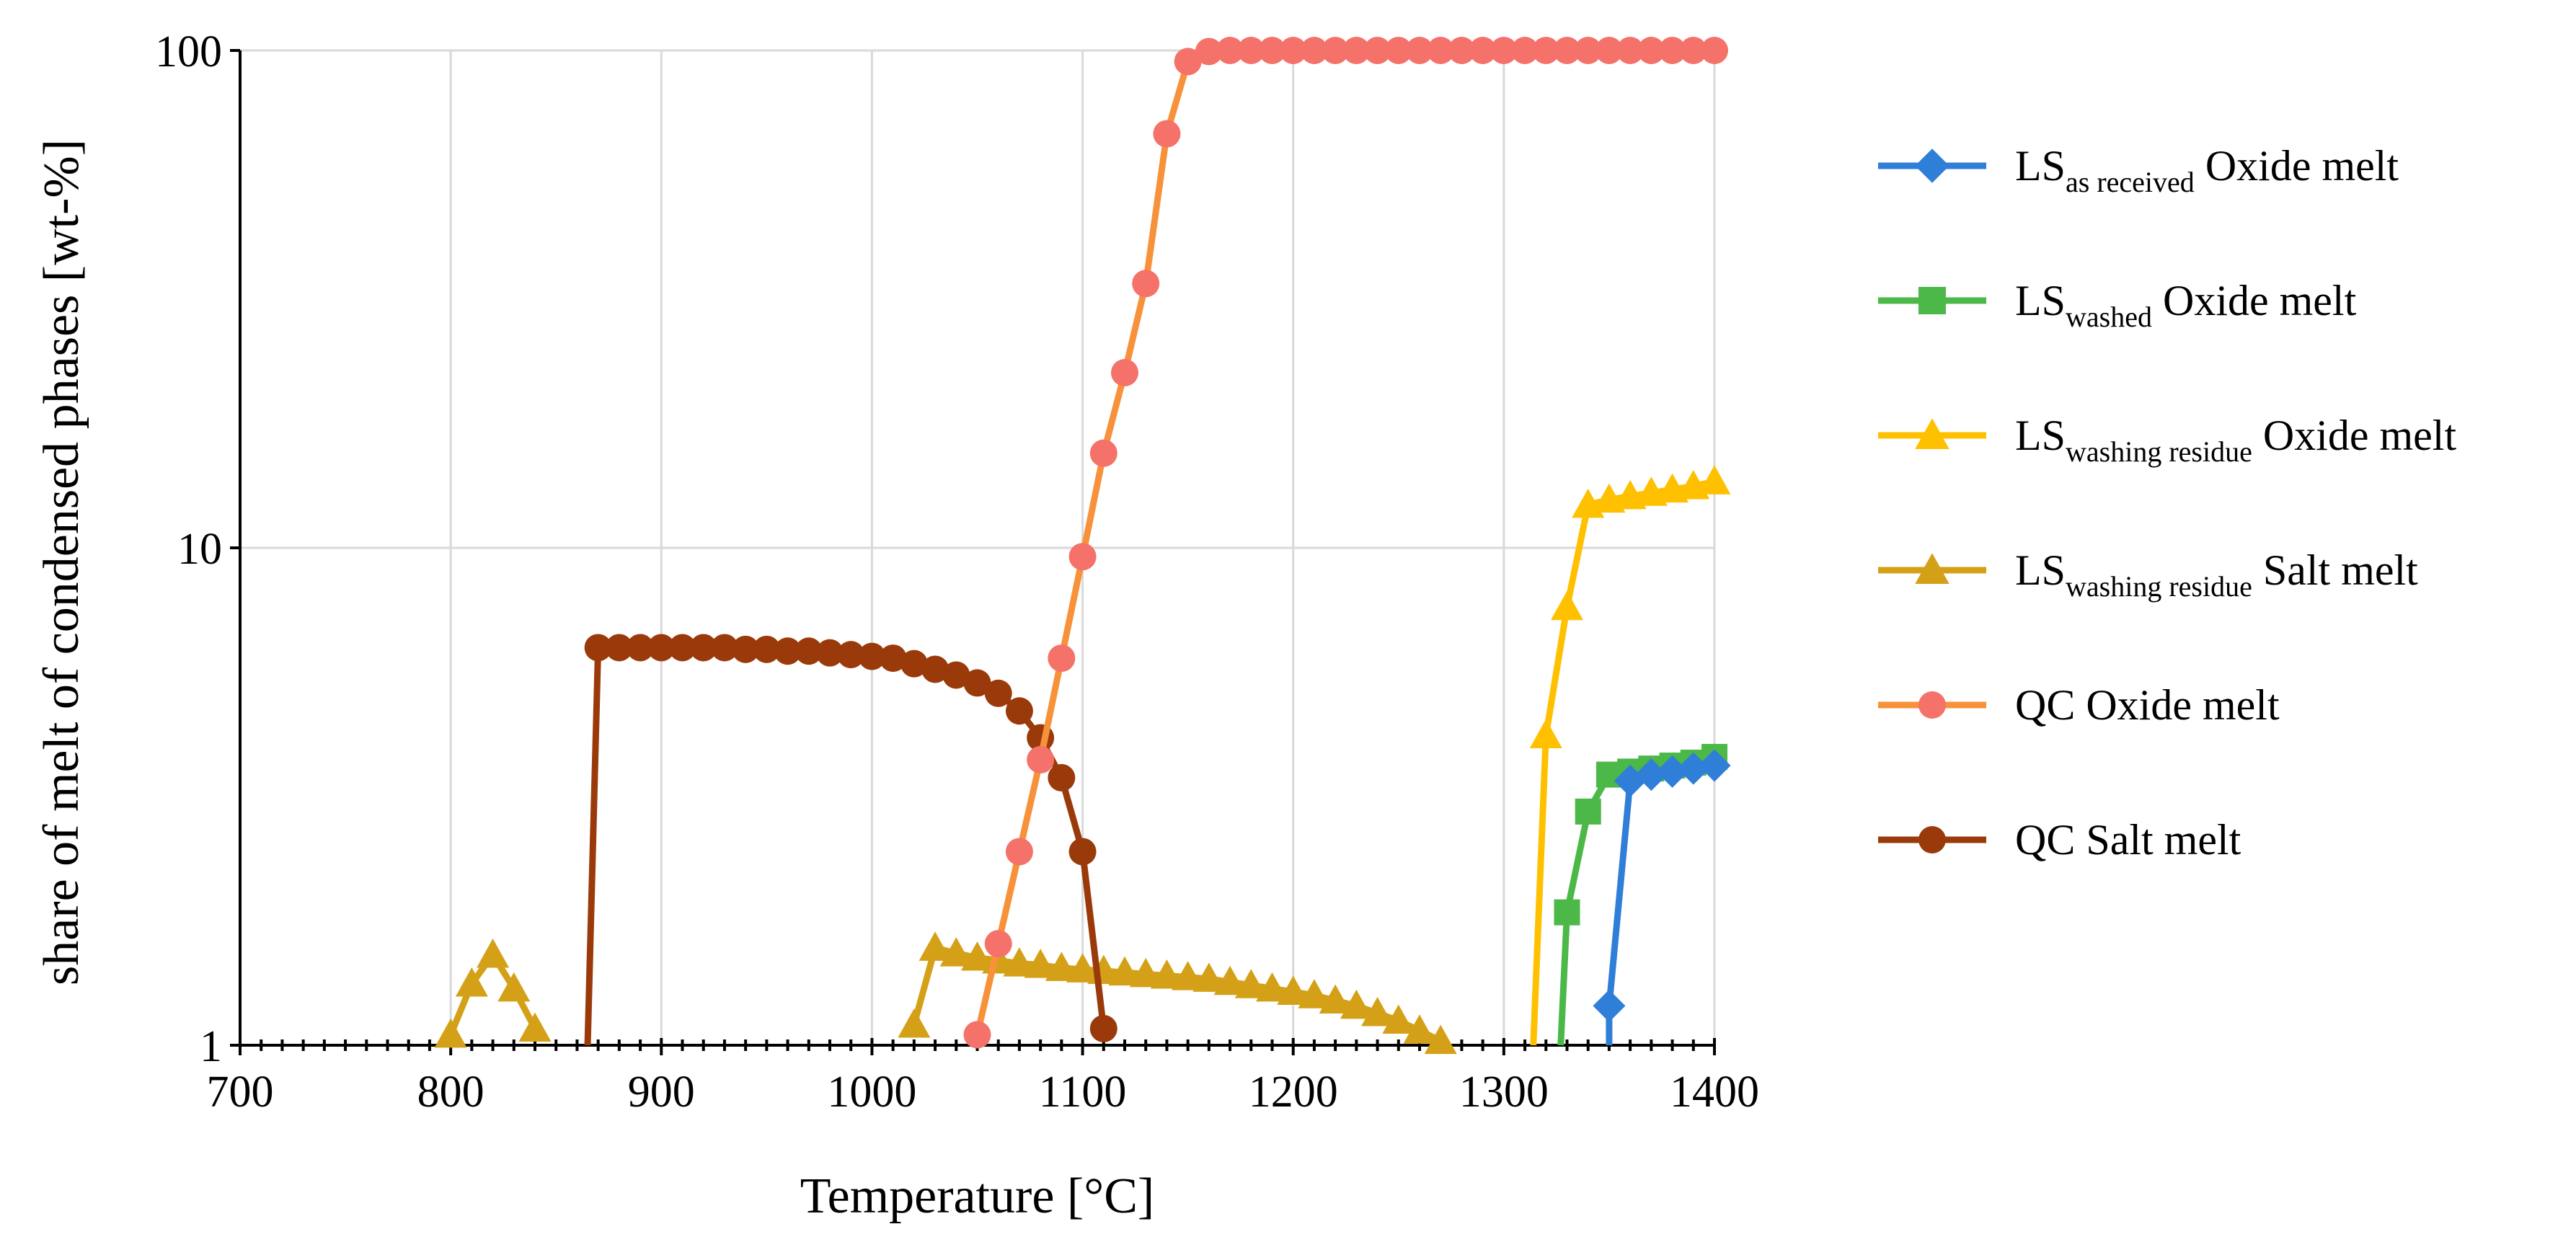  Describe the element at coordinates (61, 562) in the screenshot. I see `y-axis-title: share of melt of condensed phases [wt-%]` at that location.